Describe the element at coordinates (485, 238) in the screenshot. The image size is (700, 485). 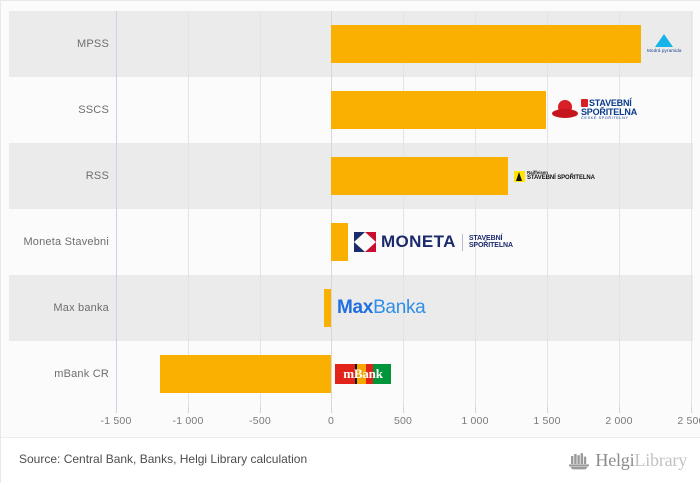
I see `logo-sub-1: STAVEBNÍ` at that location.